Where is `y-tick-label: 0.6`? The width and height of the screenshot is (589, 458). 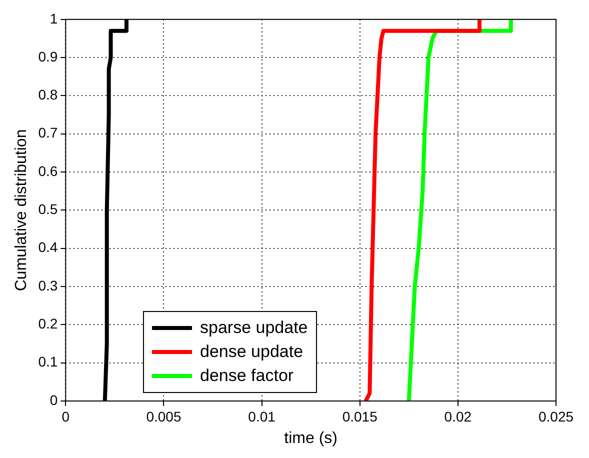 y-tick-label: 0.6 is located at coordinates (48, 170).